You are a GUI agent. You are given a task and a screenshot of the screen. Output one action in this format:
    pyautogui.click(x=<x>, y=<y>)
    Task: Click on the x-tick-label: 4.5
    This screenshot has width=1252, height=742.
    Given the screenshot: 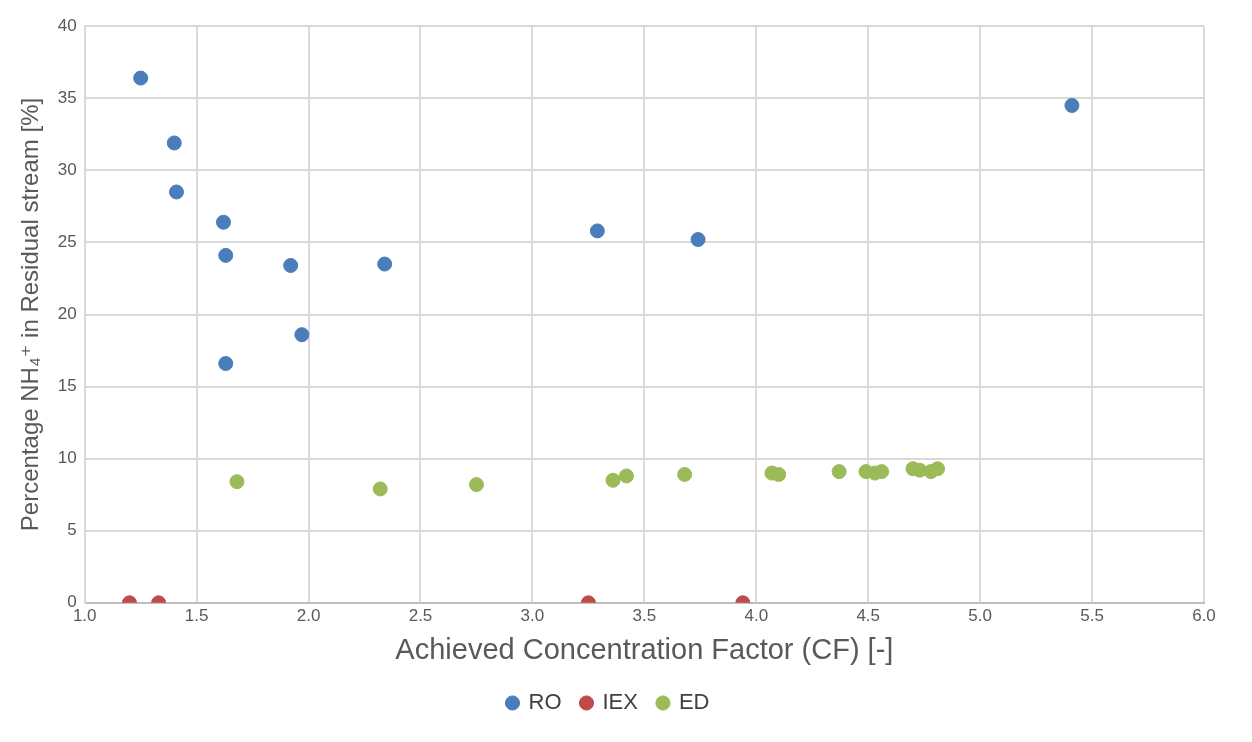 What is the action you would take?
    pyautogui.click(x=868, y=615)
    